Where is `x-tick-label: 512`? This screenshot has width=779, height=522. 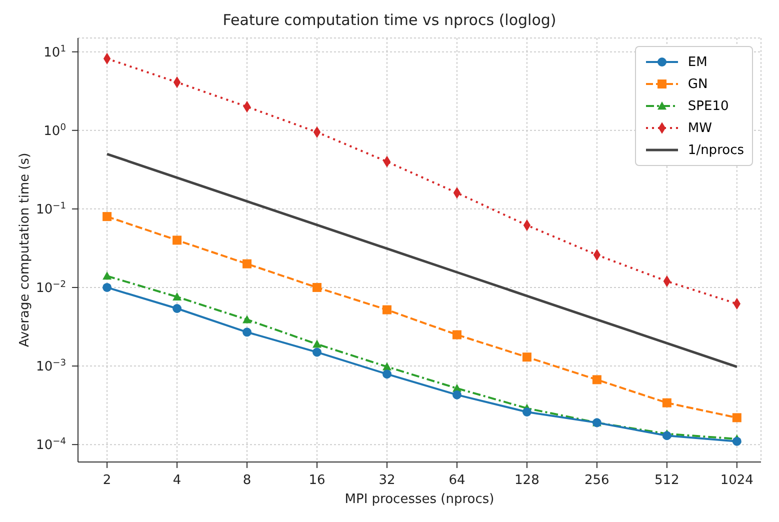
x-tick-label: 512 is located at coordinates (667, 480).